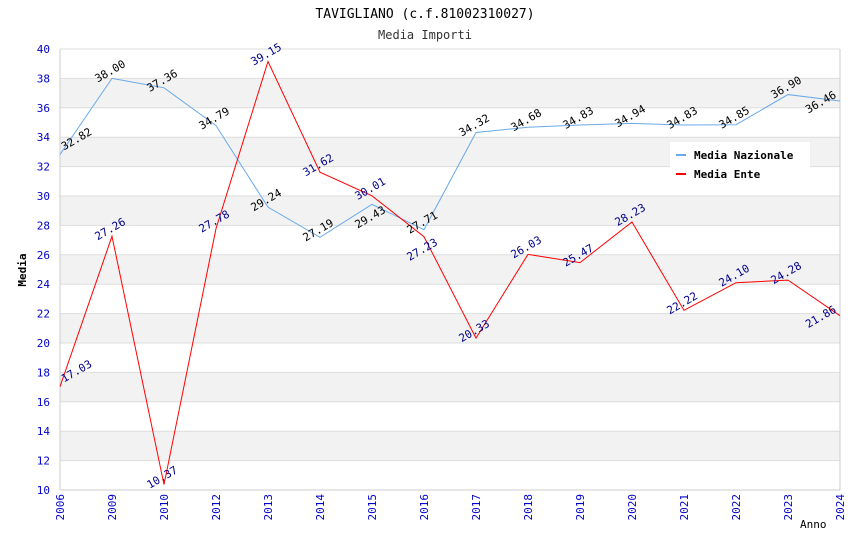 This screenshot has width=850, height=554. I want to click on x-tick-label: 2020, so click(632, 507).